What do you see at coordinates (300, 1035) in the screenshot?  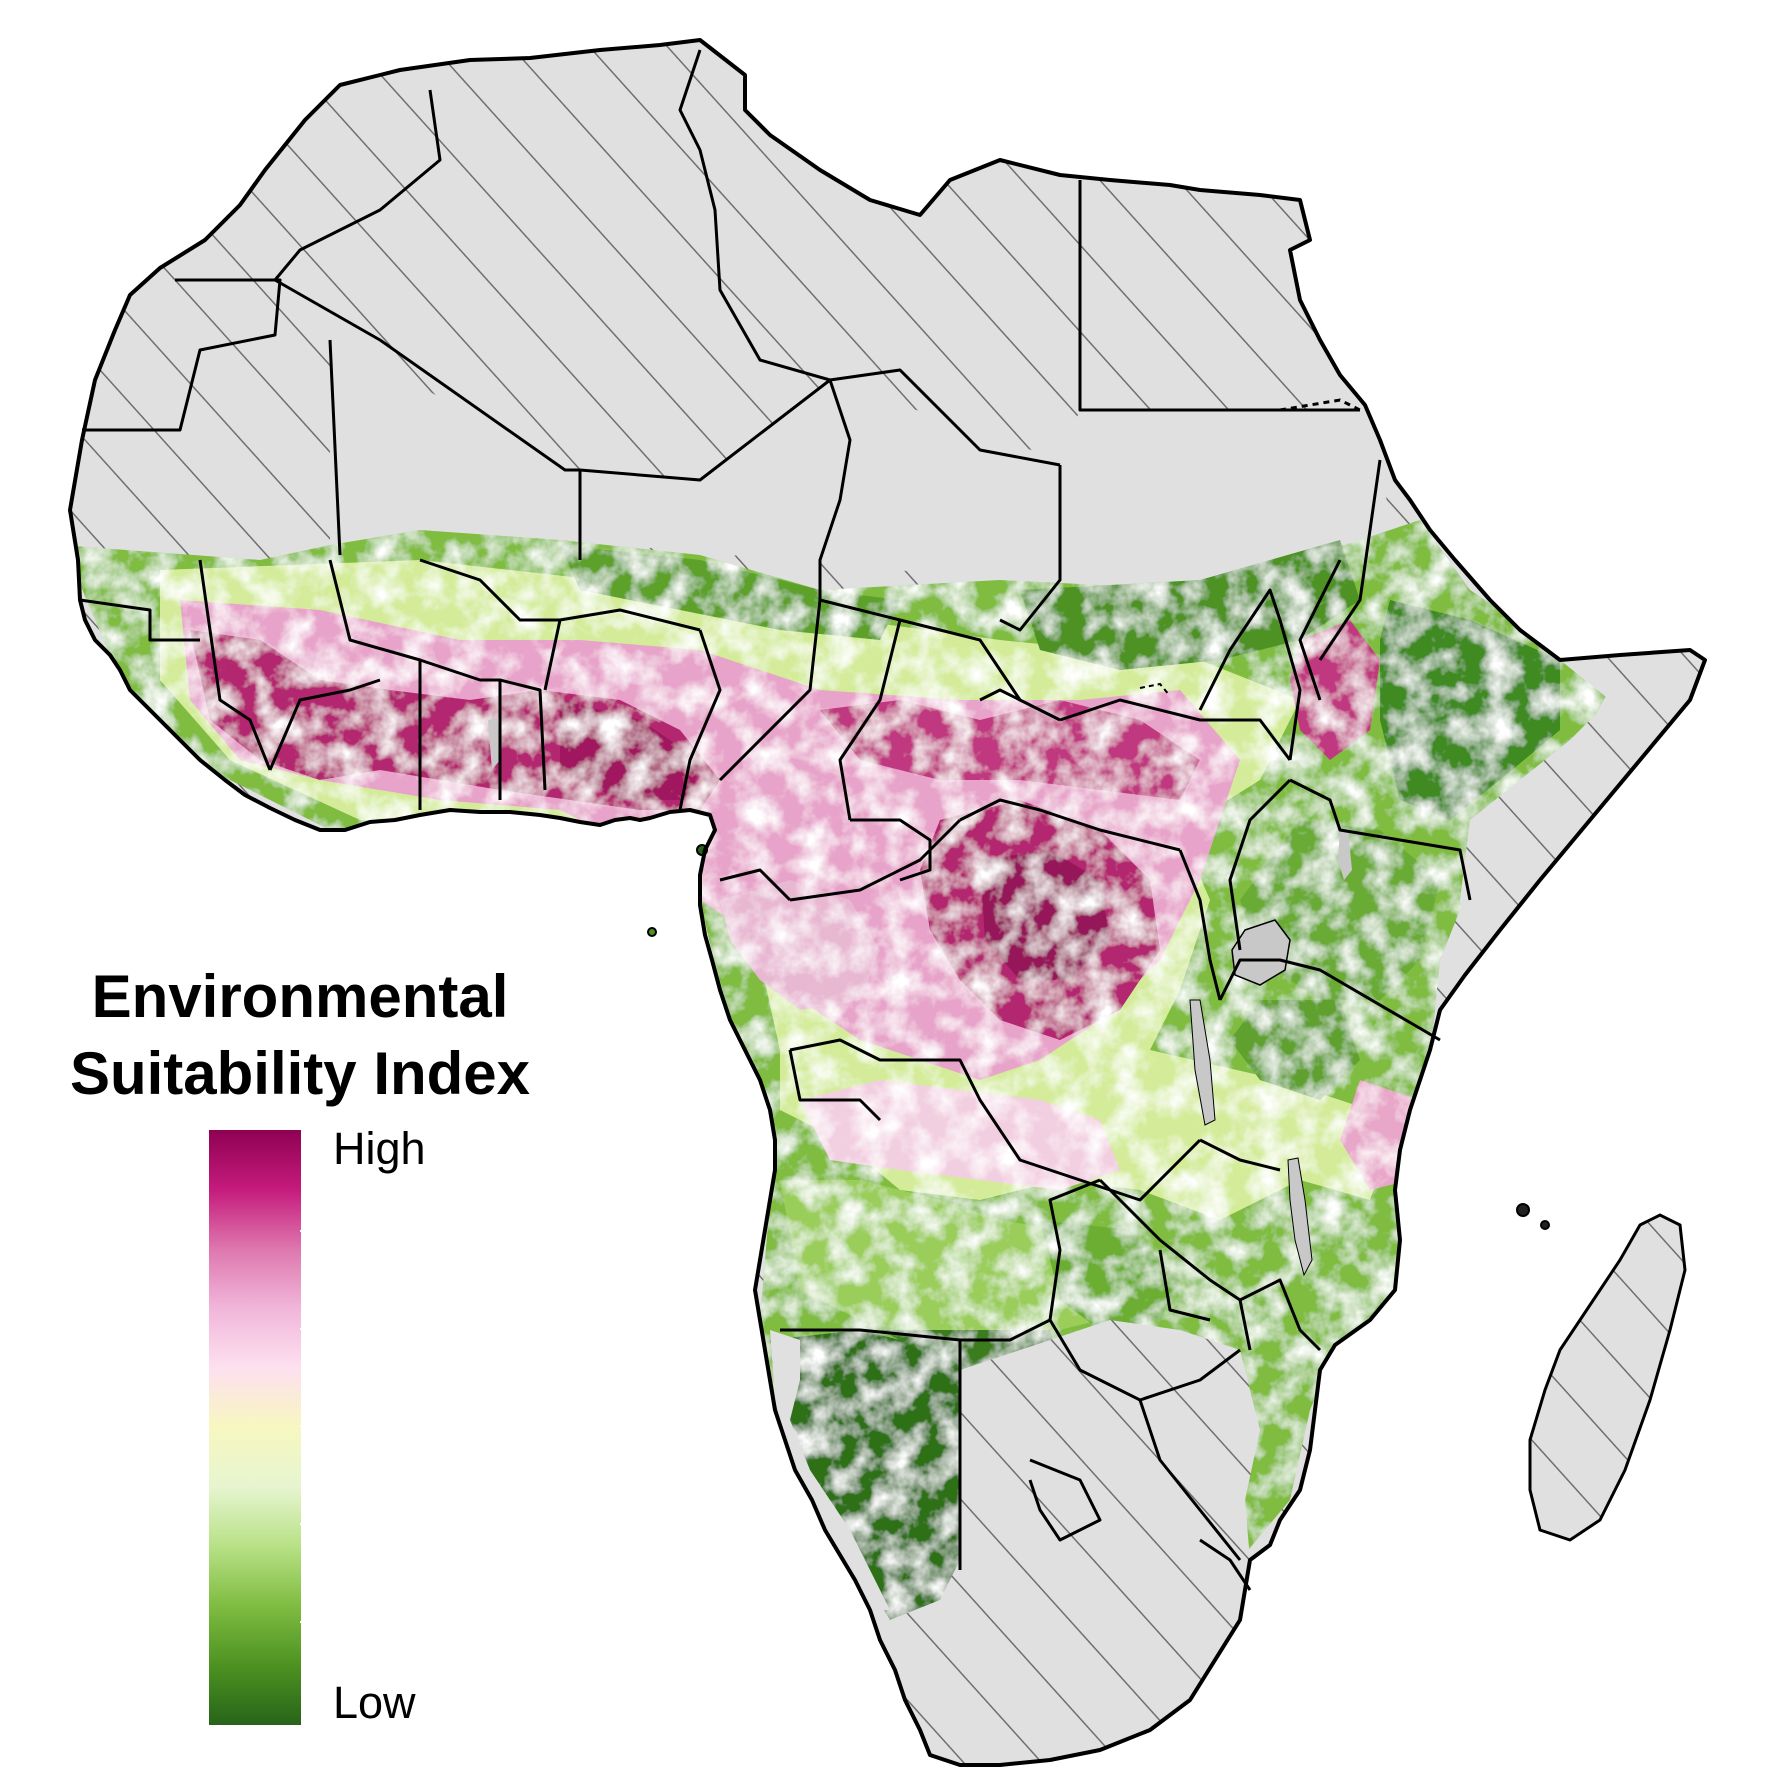 I see `legend-title: Environmental Suitability Index` at bounding box center [300, 1035].